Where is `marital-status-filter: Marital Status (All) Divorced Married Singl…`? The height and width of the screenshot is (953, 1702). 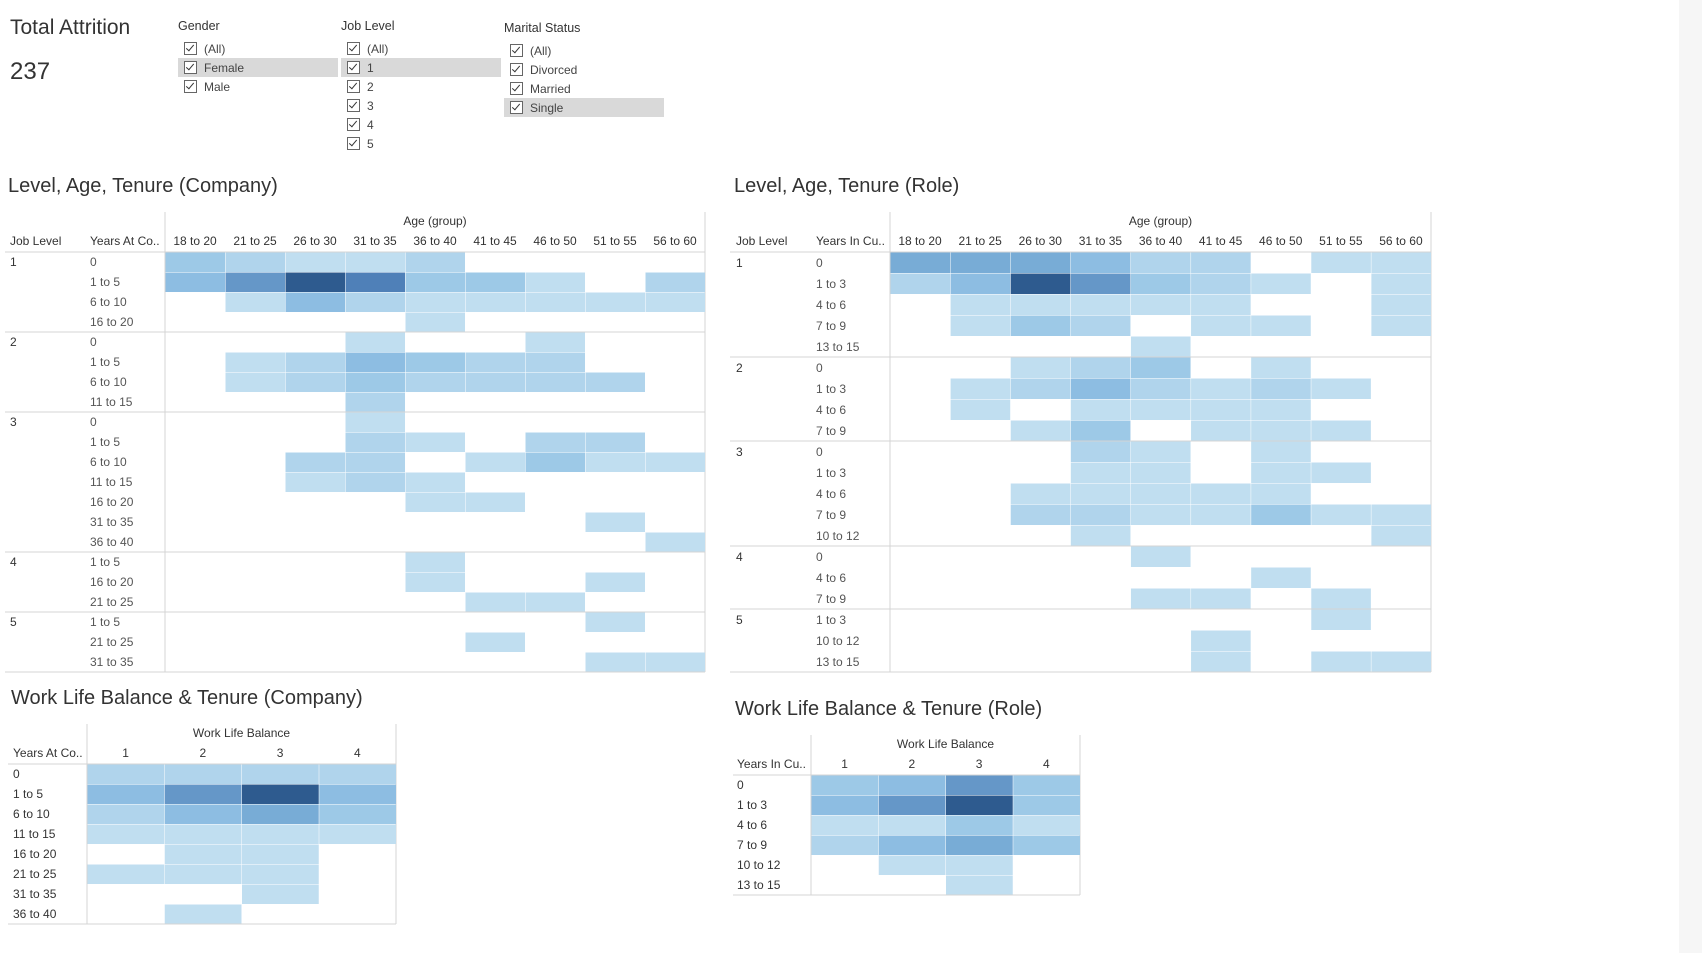 marital-status-filter: Marital Status (All) Divorced Married Singl… is located at coordinates (584, 69).